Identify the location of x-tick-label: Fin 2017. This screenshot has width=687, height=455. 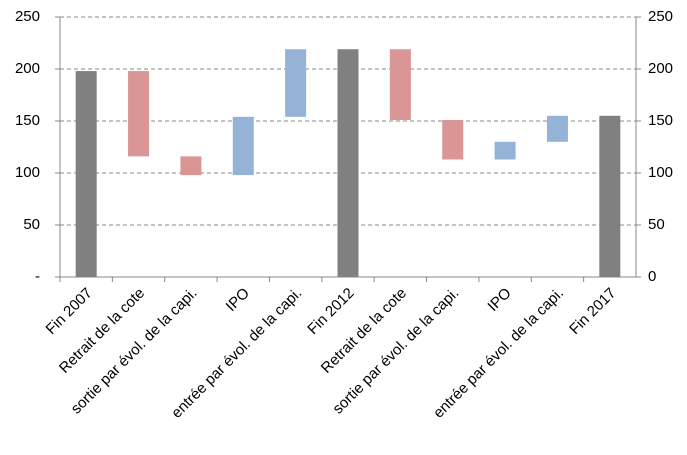
(592, 311).